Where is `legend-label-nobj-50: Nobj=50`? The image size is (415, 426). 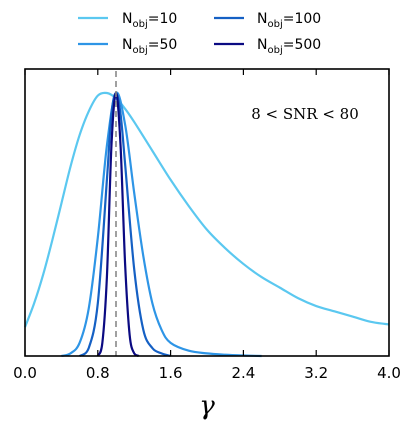
legend-label-nobj-50: Nobj=50 is located at coordinates (149, 46).